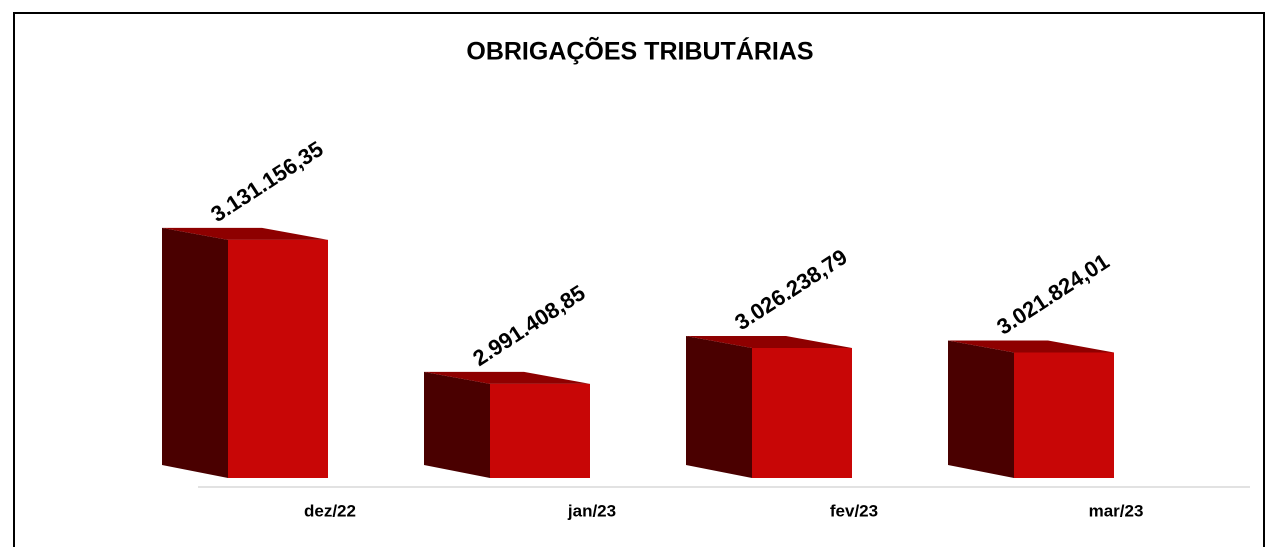  Describe the element at coordinates (1116, 510) in the screenshot. I see `x-tick-label: mar/23` at that location.